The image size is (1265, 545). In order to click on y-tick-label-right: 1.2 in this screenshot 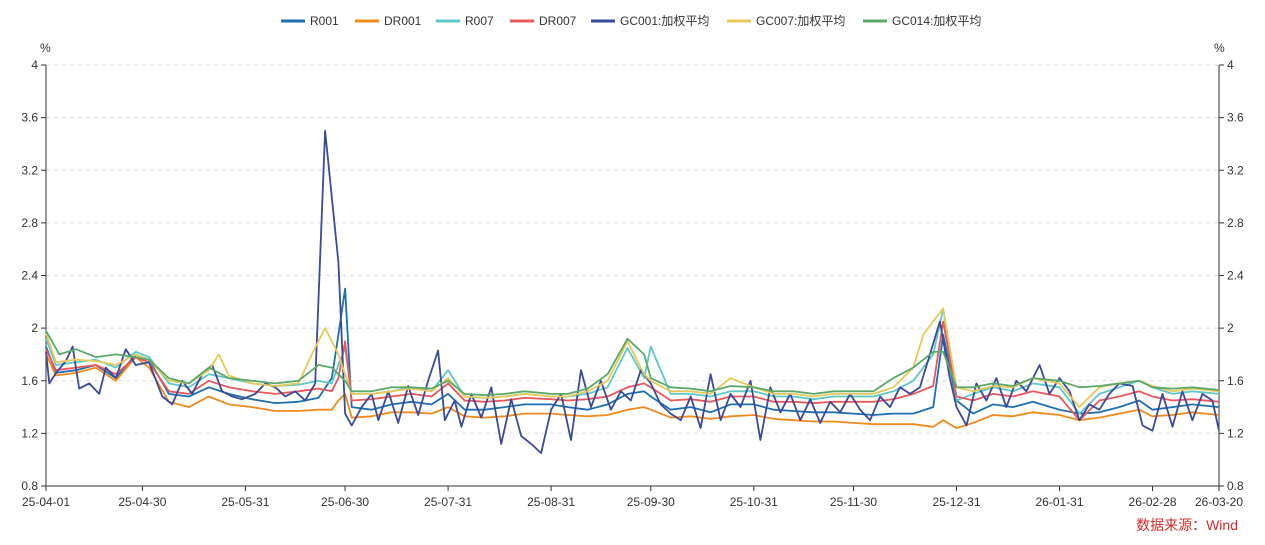, I will do `click(1235, 433)`.